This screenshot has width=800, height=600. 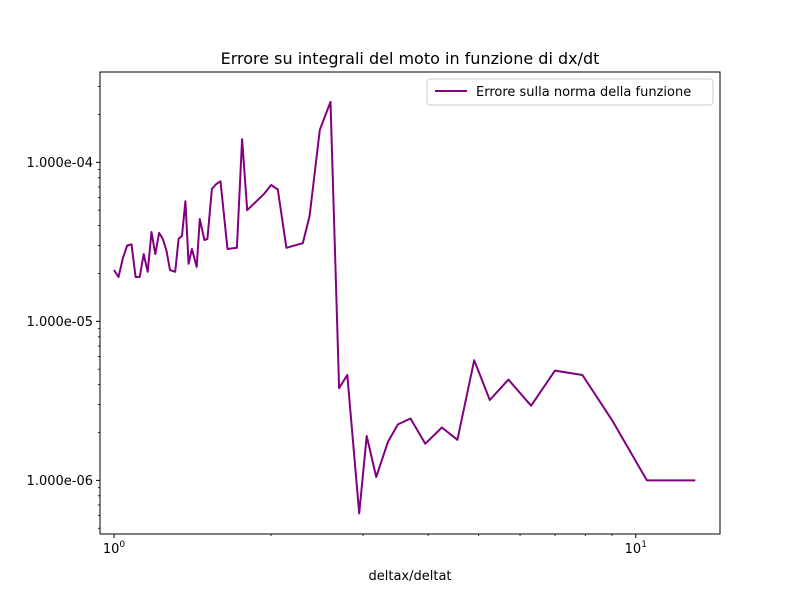 What do you see at coordinates (409, 576) in the screenshot?
I see `x-axis-label: deltax/deltat` at bounding box center [409, 576].